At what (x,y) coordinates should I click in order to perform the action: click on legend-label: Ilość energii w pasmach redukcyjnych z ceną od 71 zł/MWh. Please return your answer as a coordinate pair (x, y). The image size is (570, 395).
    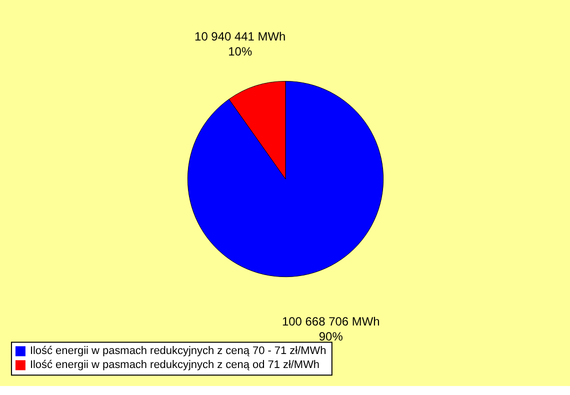
    Looking at the image, I should click on (175, 365).